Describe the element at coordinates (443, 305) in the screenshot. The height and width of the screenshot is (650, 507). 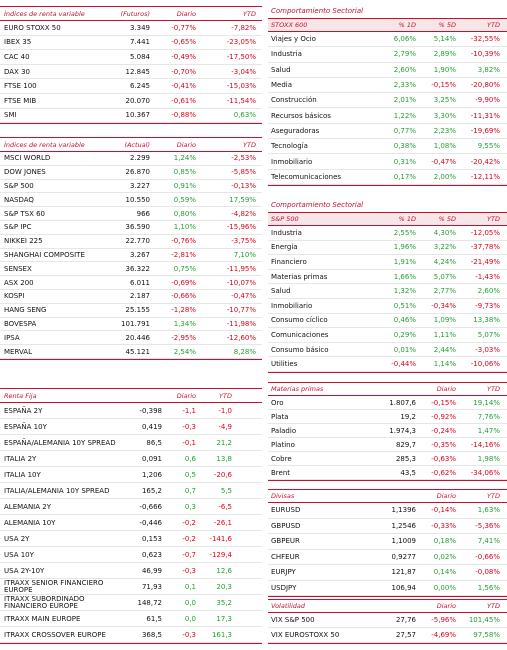
I see `cell-value: -0,34%` at that location.